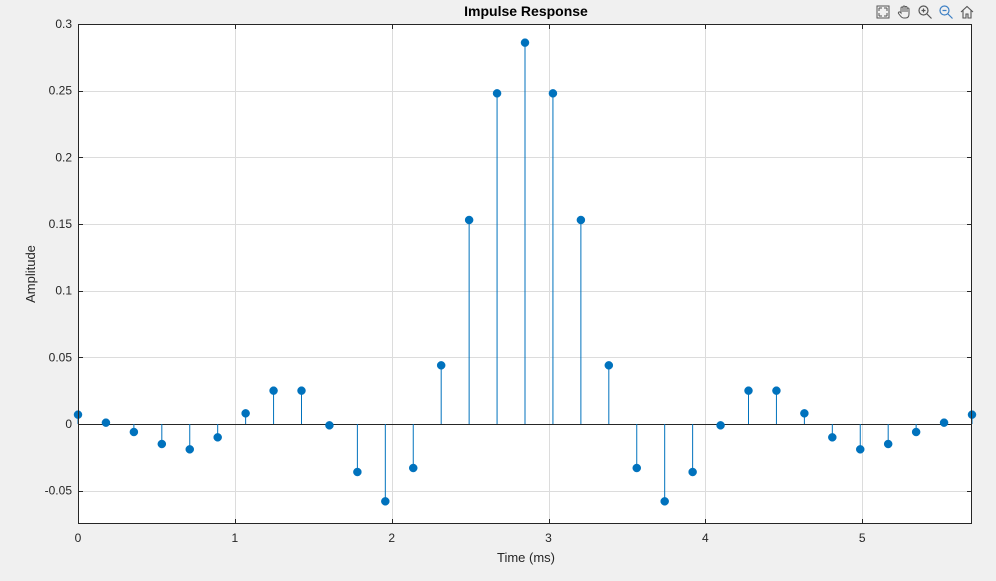 The height and width of the screenshot is (581, 996). I want to click on x-tick-label: 1, so click(234, 538).